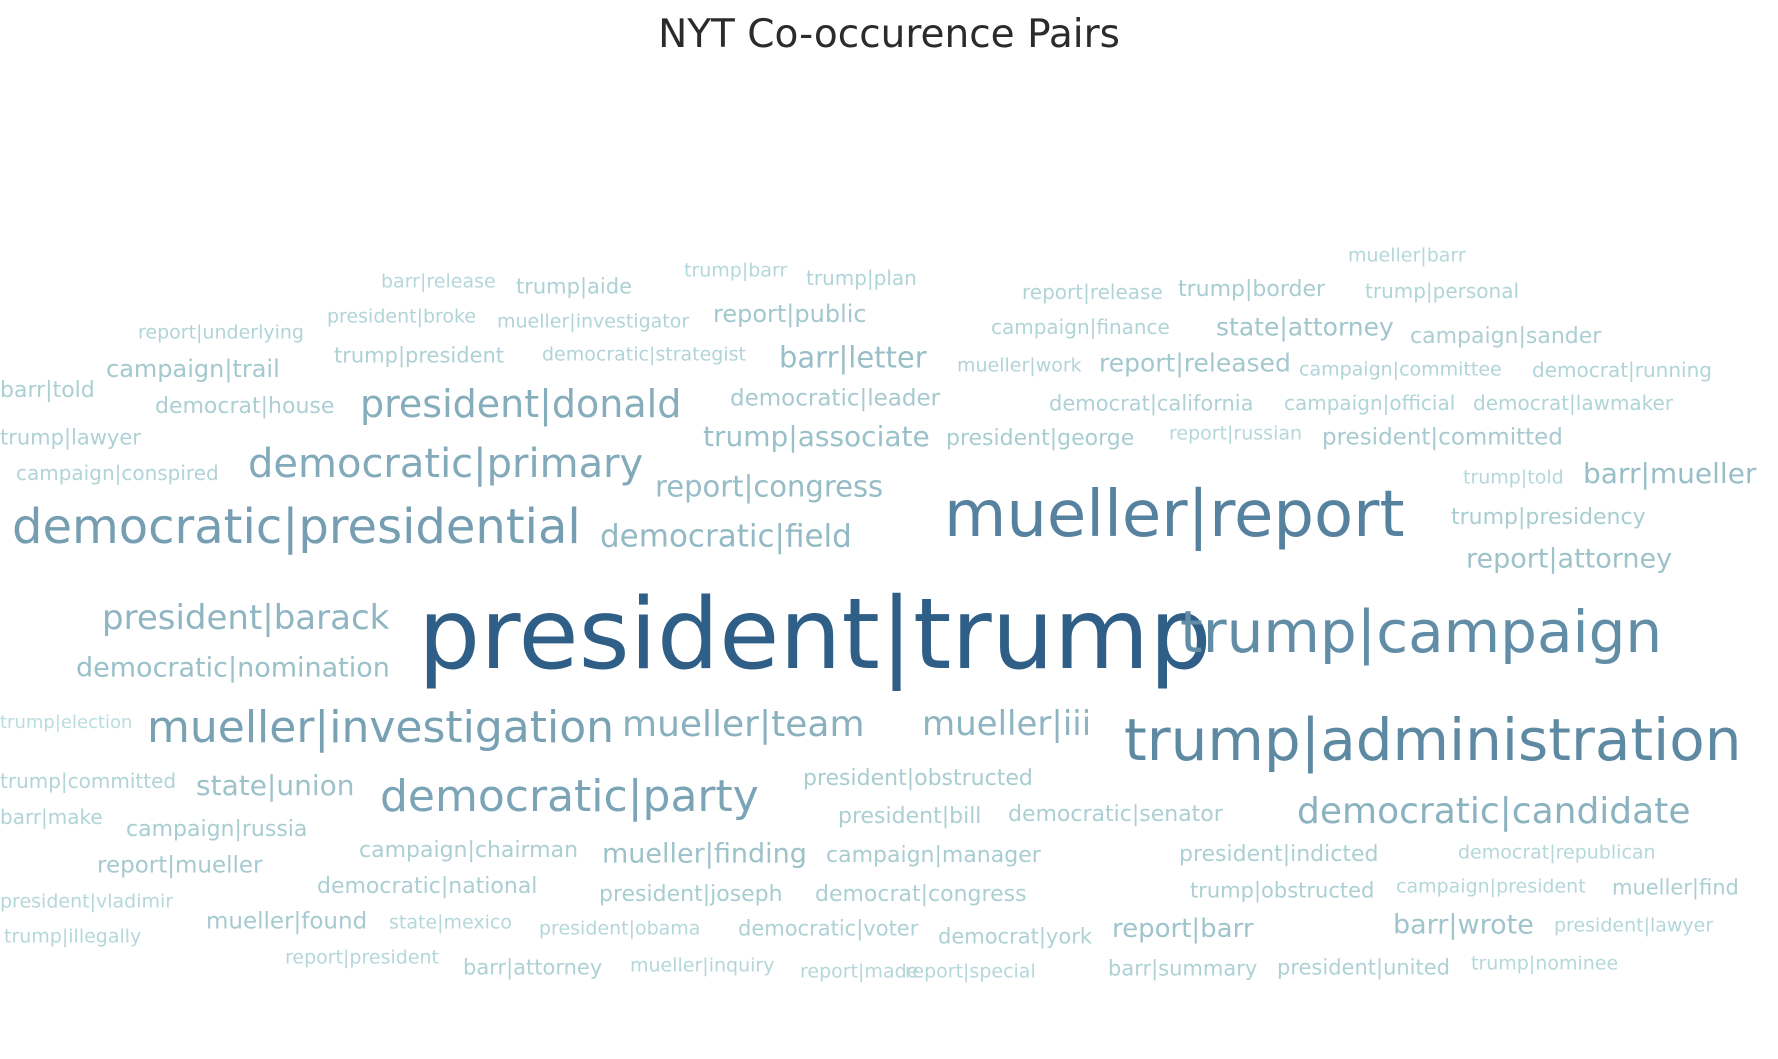  I want to click on word-democrat-running: democrat|running, so click(1622, 370).